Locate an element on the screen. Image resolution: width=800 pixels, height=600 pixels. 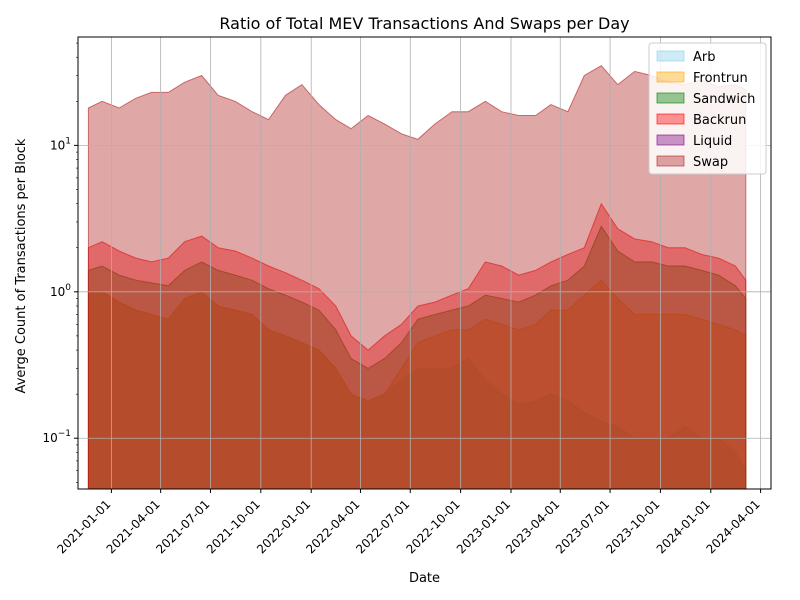
legend-swatch-arb is located at coordinates (670, 56).